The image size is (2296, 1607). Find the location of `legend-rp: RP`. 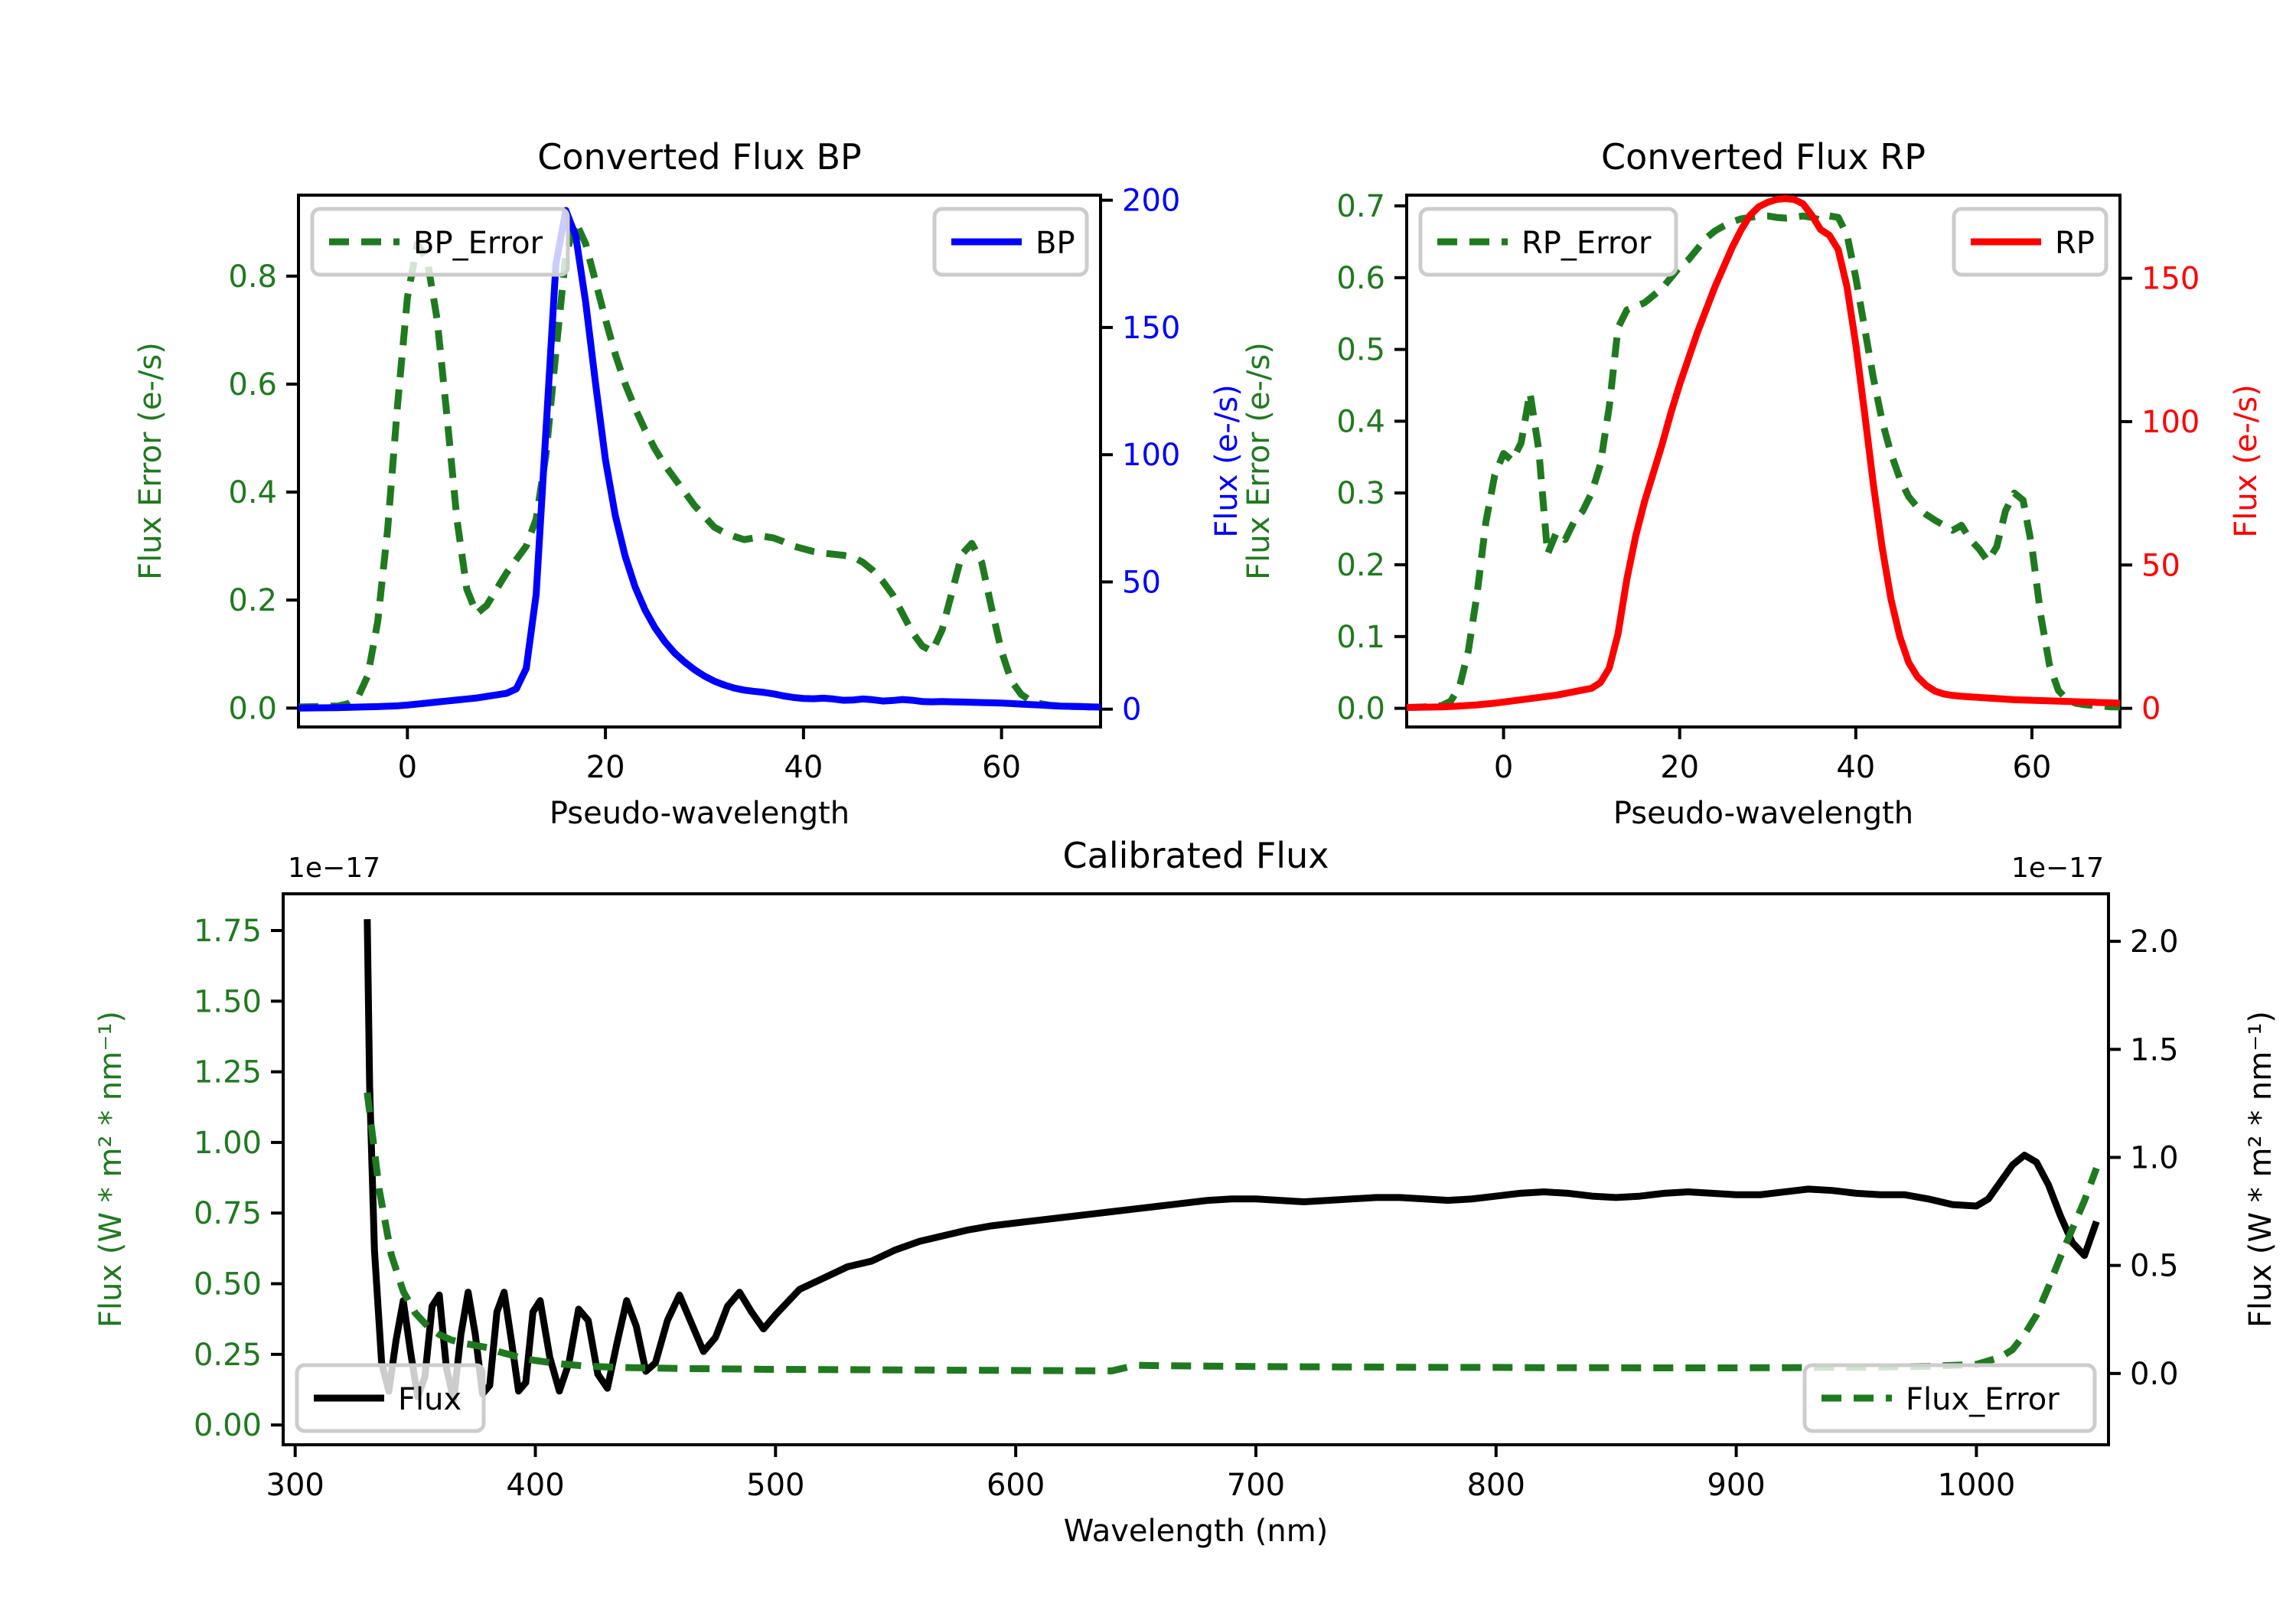

legend-rp: RP is located at coordinates (2030, 242).